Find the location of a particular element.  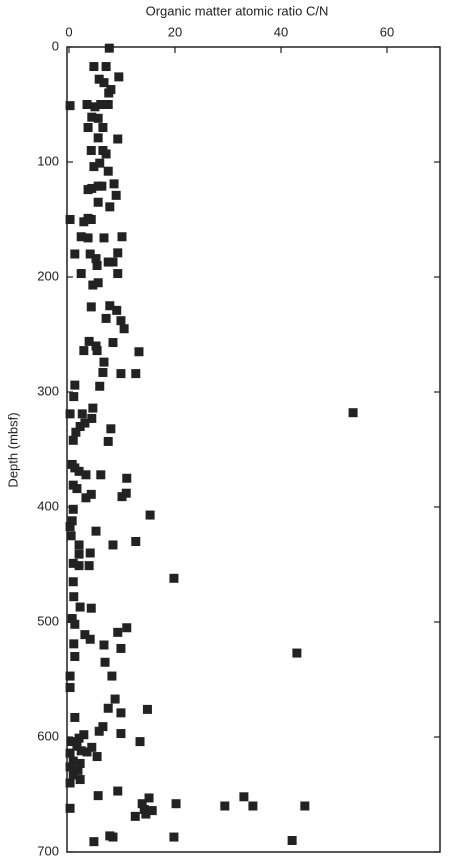

x-tick-label: 60 is located at coordinates (387, 31).